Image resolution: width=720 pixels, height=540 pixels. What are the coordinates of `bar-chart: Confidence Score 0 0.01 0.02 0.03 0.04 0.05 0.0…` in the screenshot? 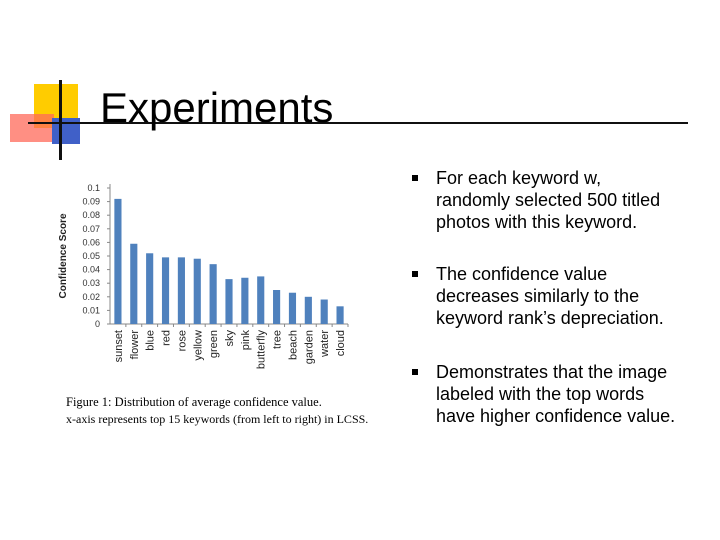 It's located at (203, 276).